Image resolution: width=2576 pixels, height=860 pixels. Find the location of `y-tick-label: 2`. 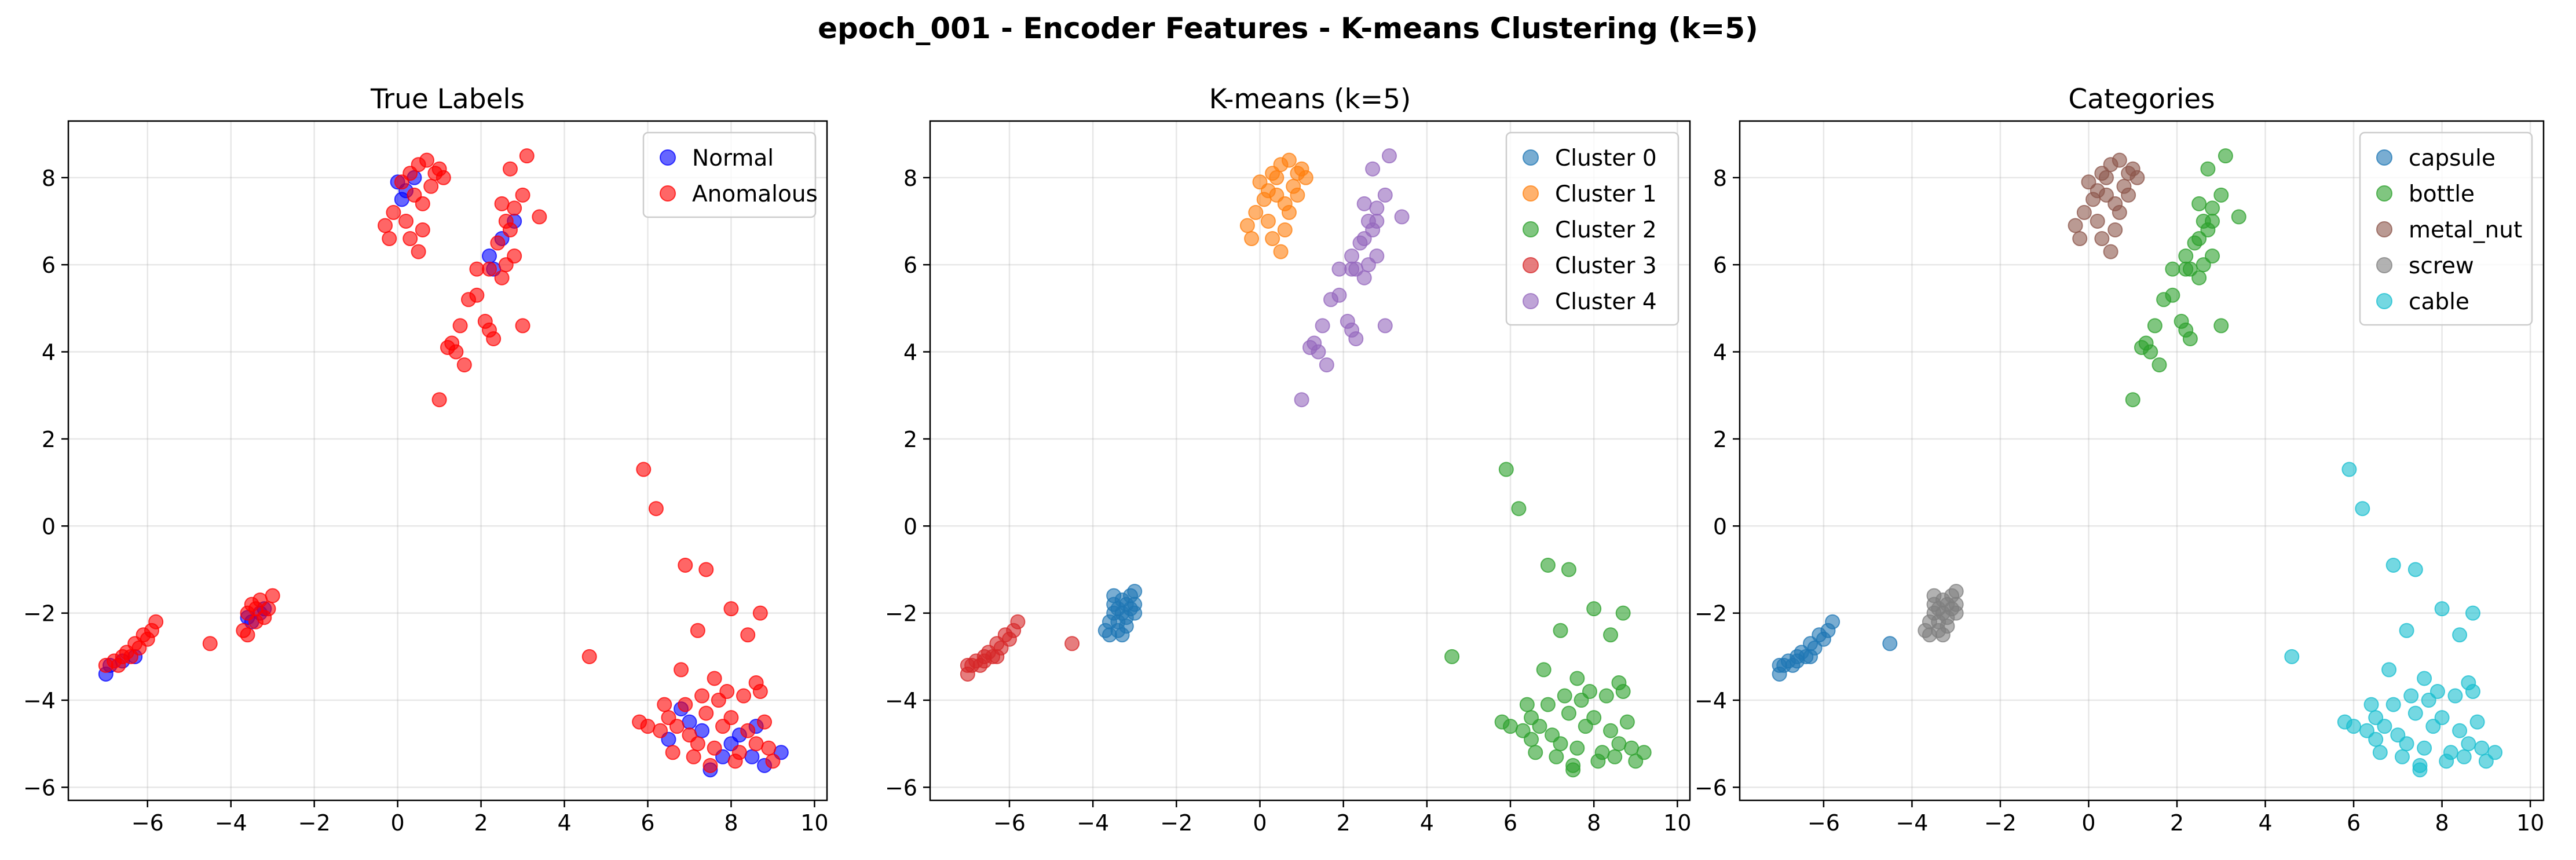

y-tick-label: 2 is located at coordinates (910, 439).